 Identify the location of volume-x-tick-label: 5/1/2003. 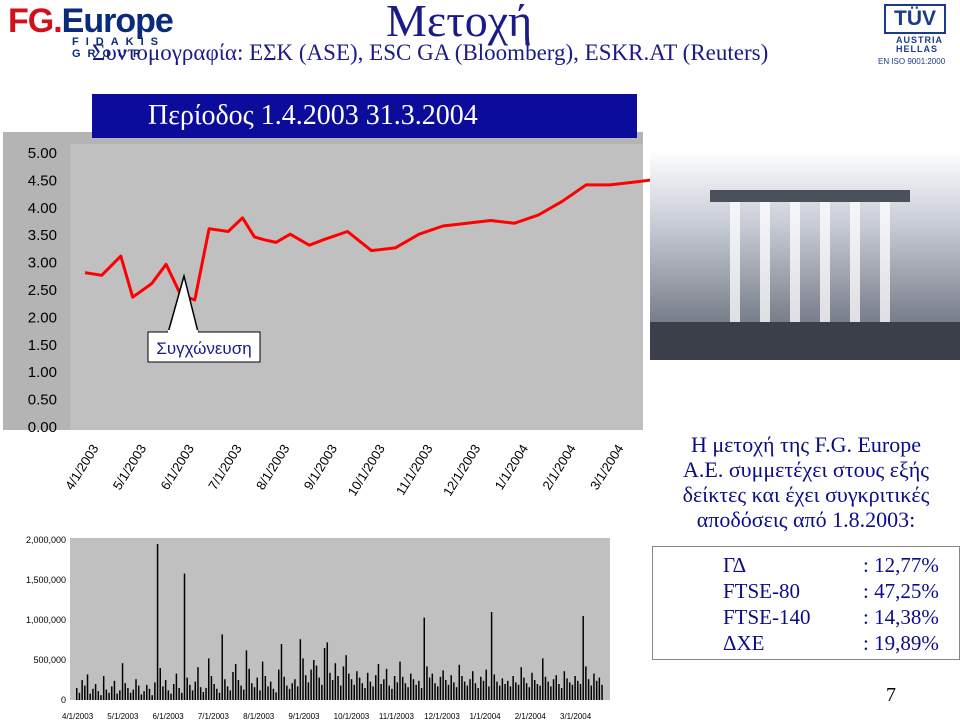
(123, 716).